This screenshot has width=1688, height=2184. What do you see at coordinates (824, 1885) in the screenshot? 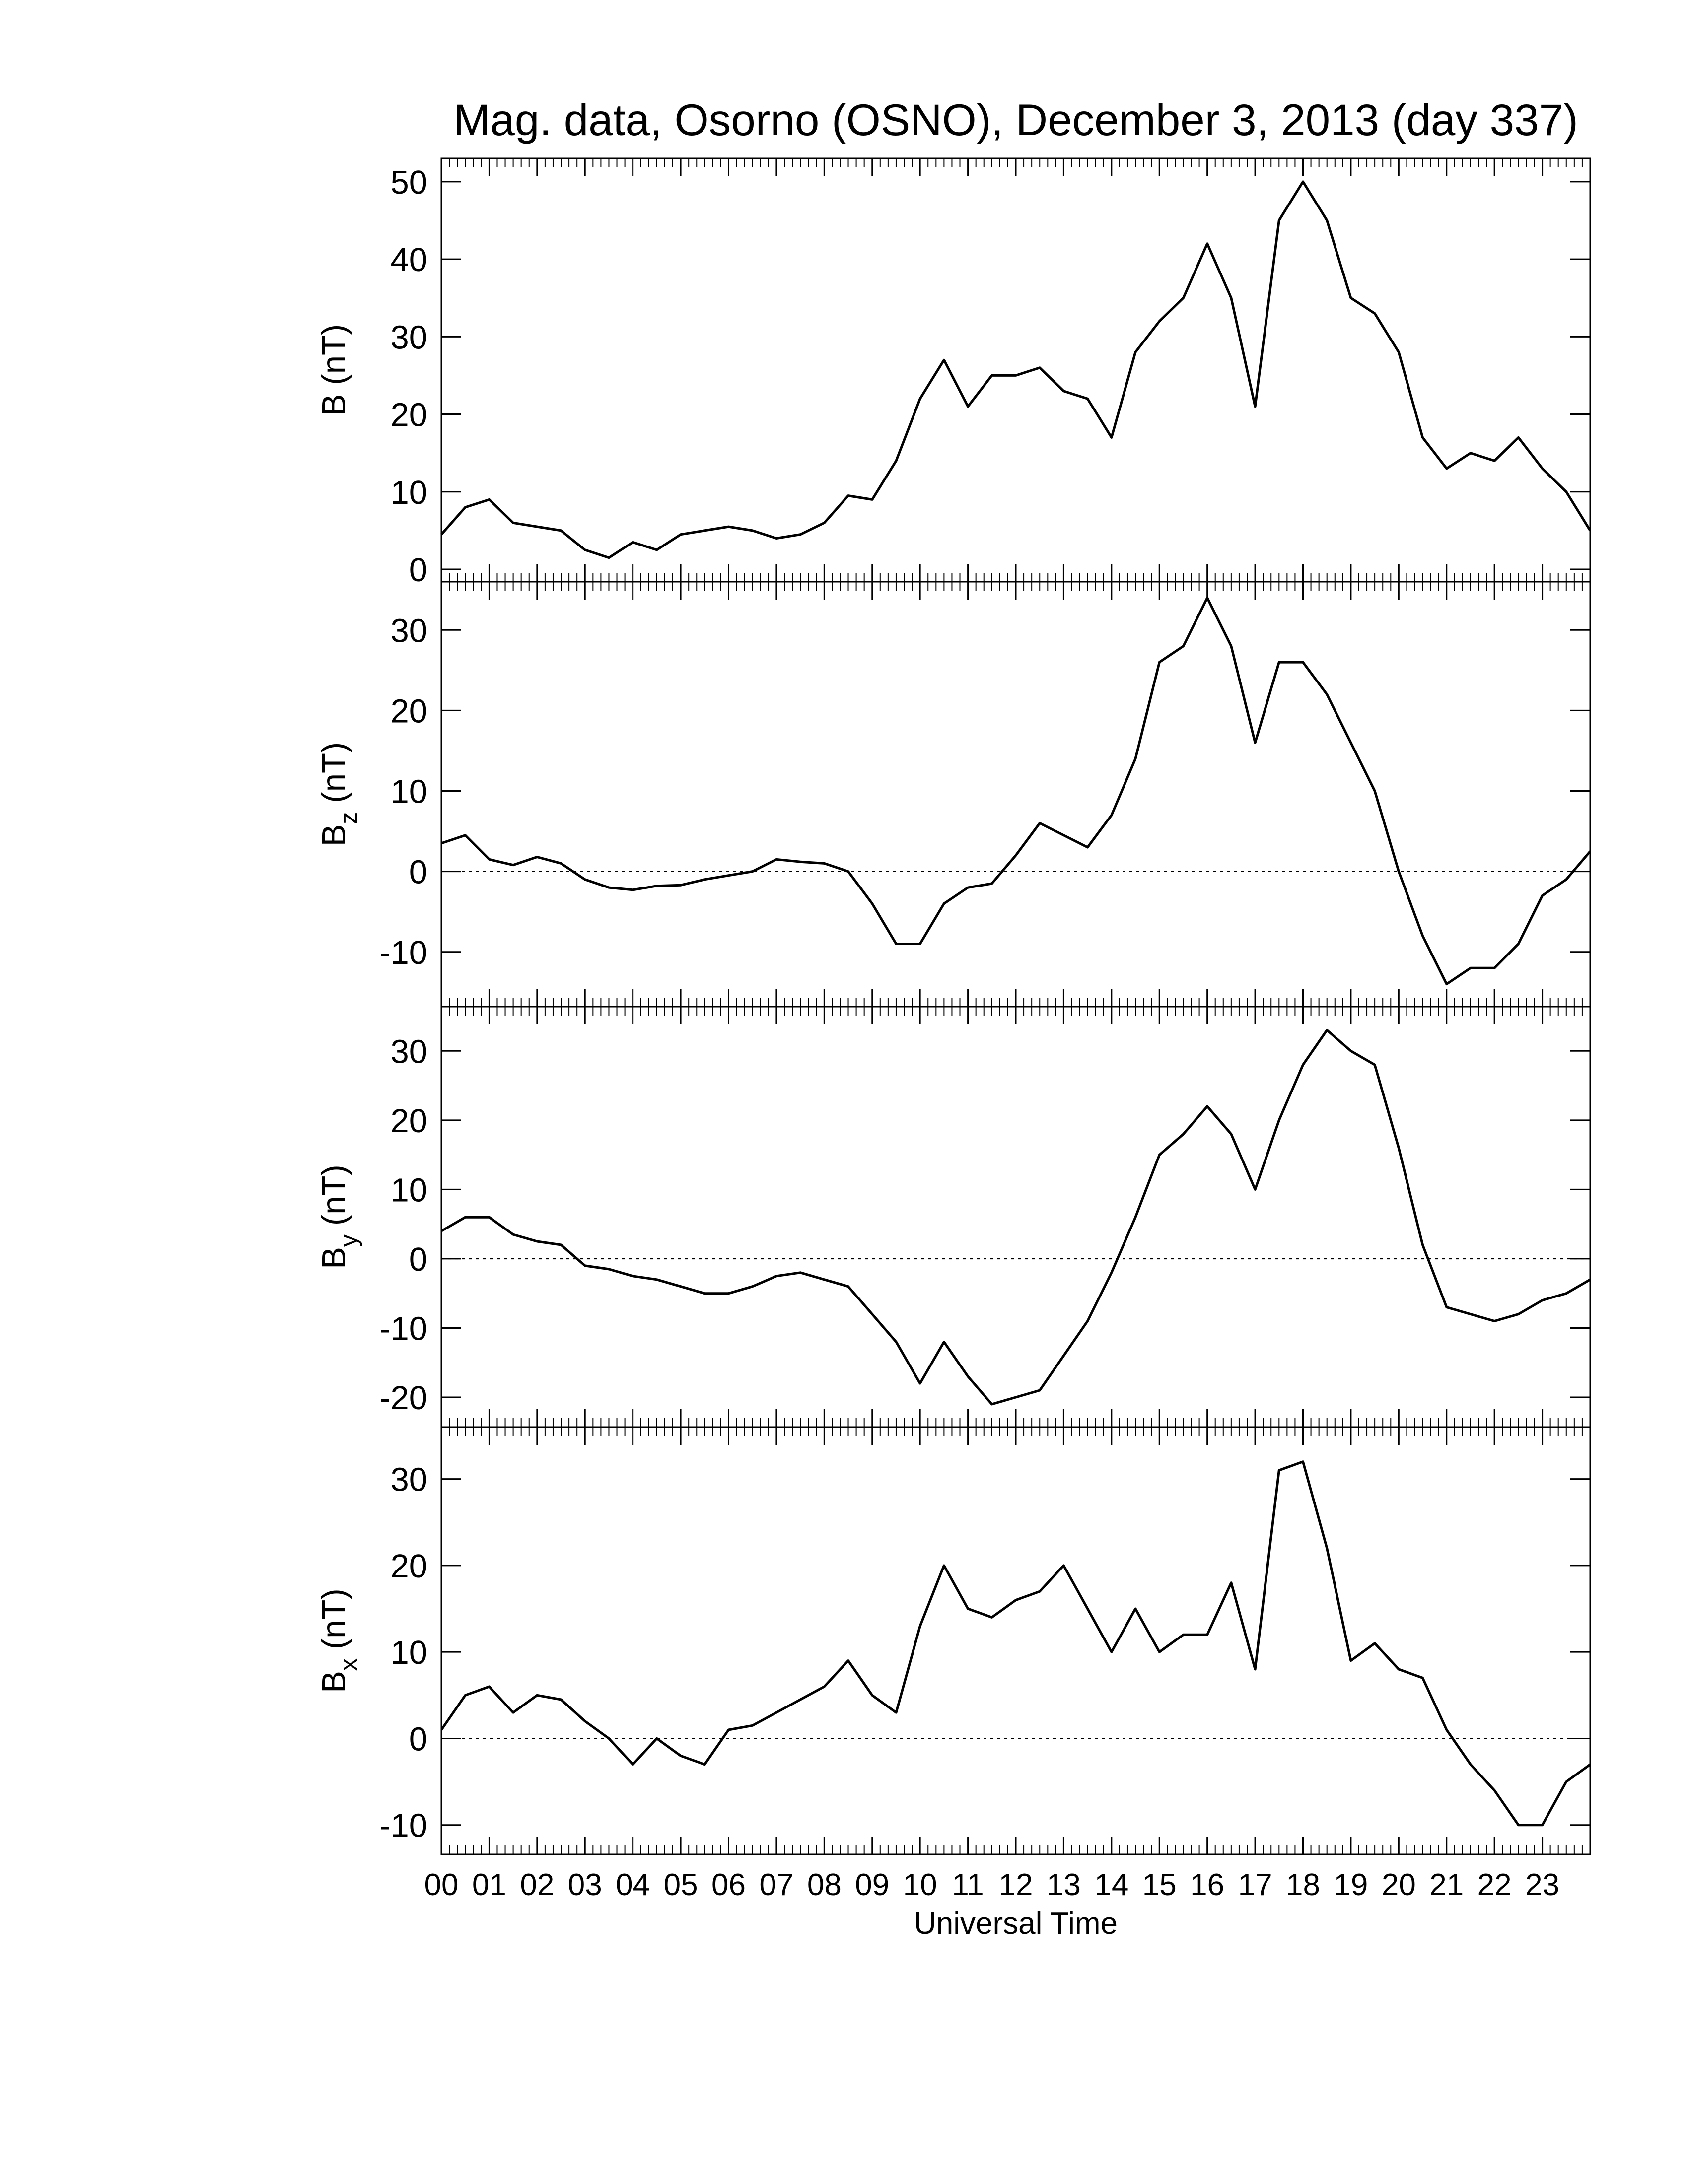
I see `x-tick-label: 08` at bounding box center [824, 1885].